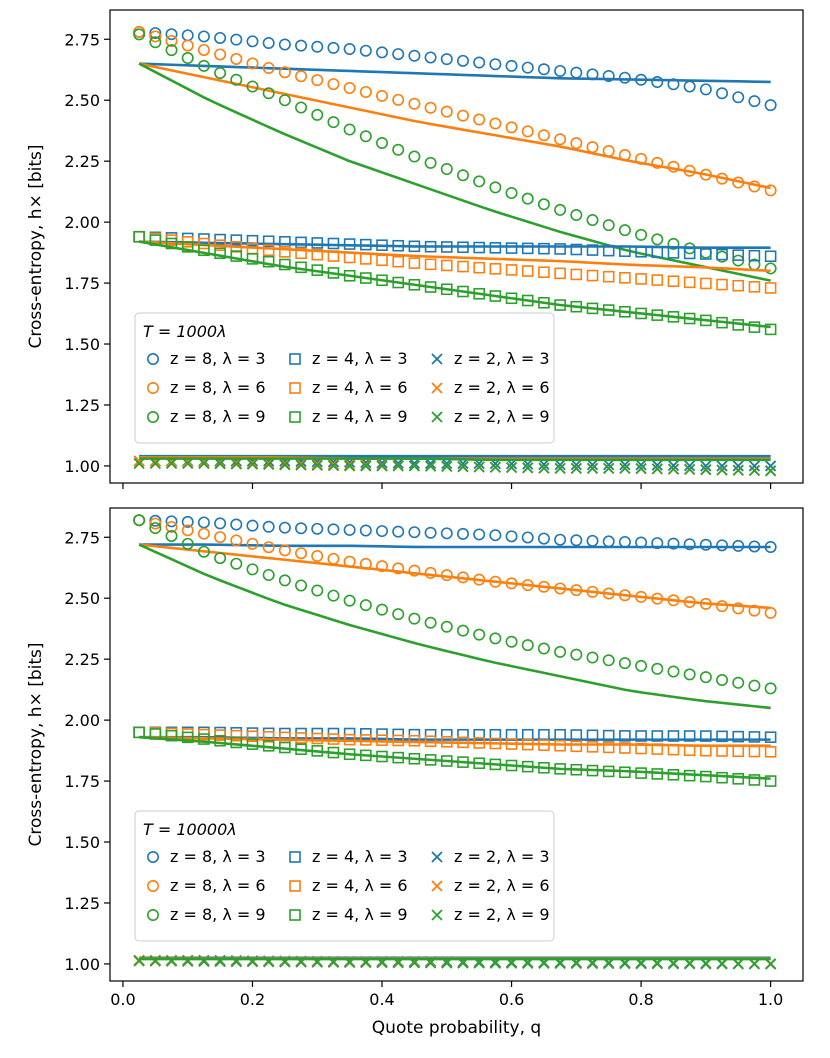 Image resolution: width=830 pixels, height=1058 pixels. I want to click on y-tick-label: 1.50, so click(82, 344).